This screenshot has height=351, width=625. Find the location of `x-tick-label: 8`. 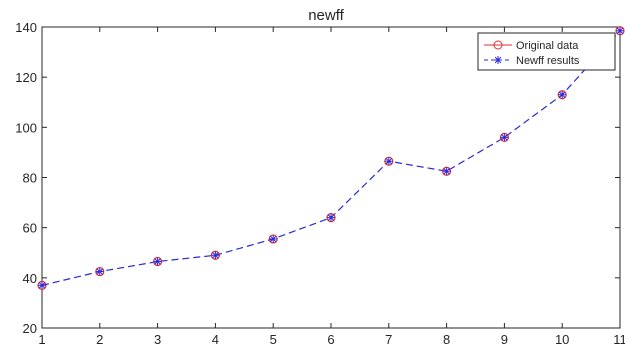

x-tick-label: 8 is located at coordinates (446, 339).